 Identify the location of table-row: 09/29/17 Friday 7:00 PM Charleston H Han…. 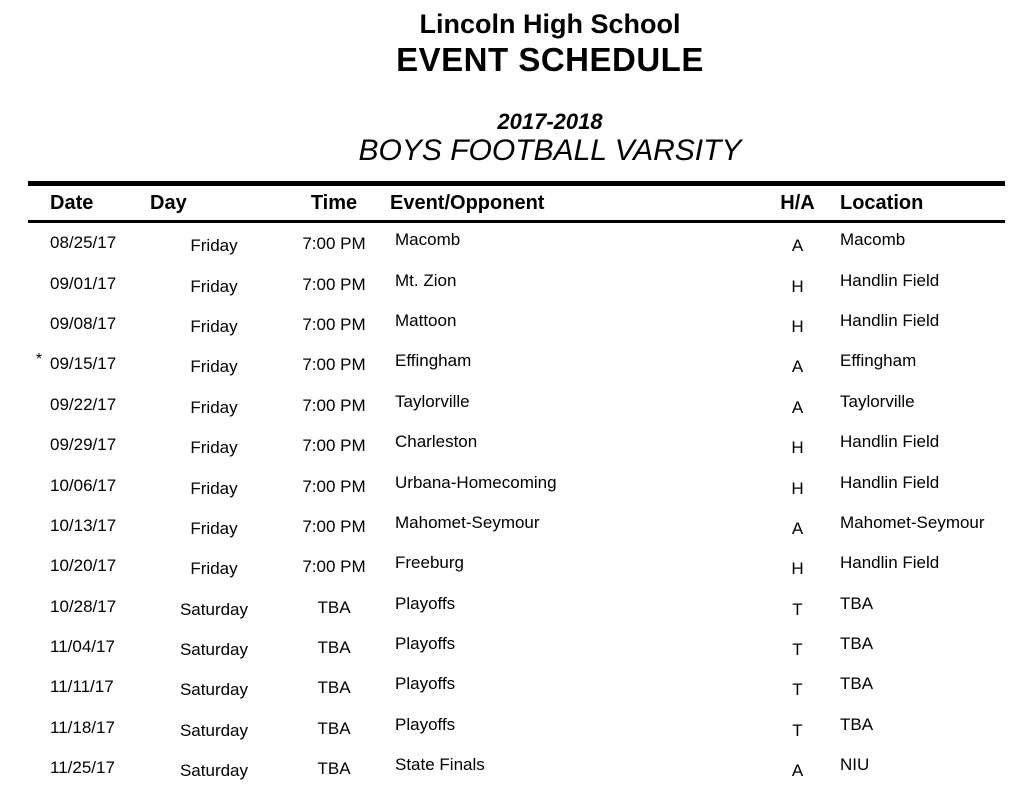
(516, 445).